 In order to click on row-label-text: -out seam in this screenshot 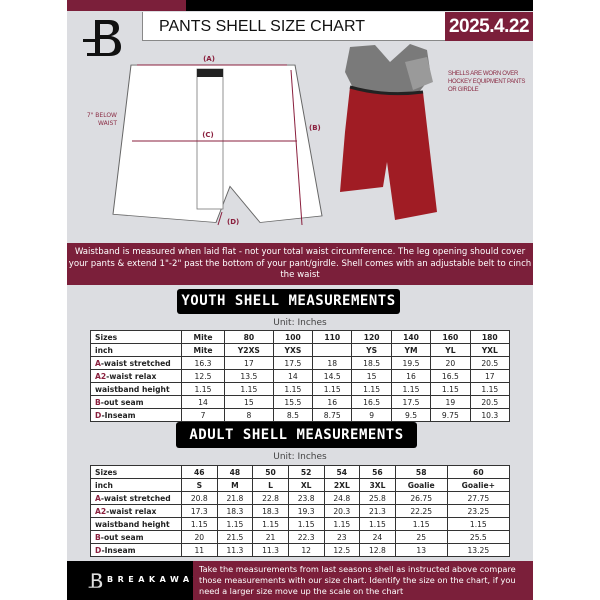, I will do `click(122, 402)`.